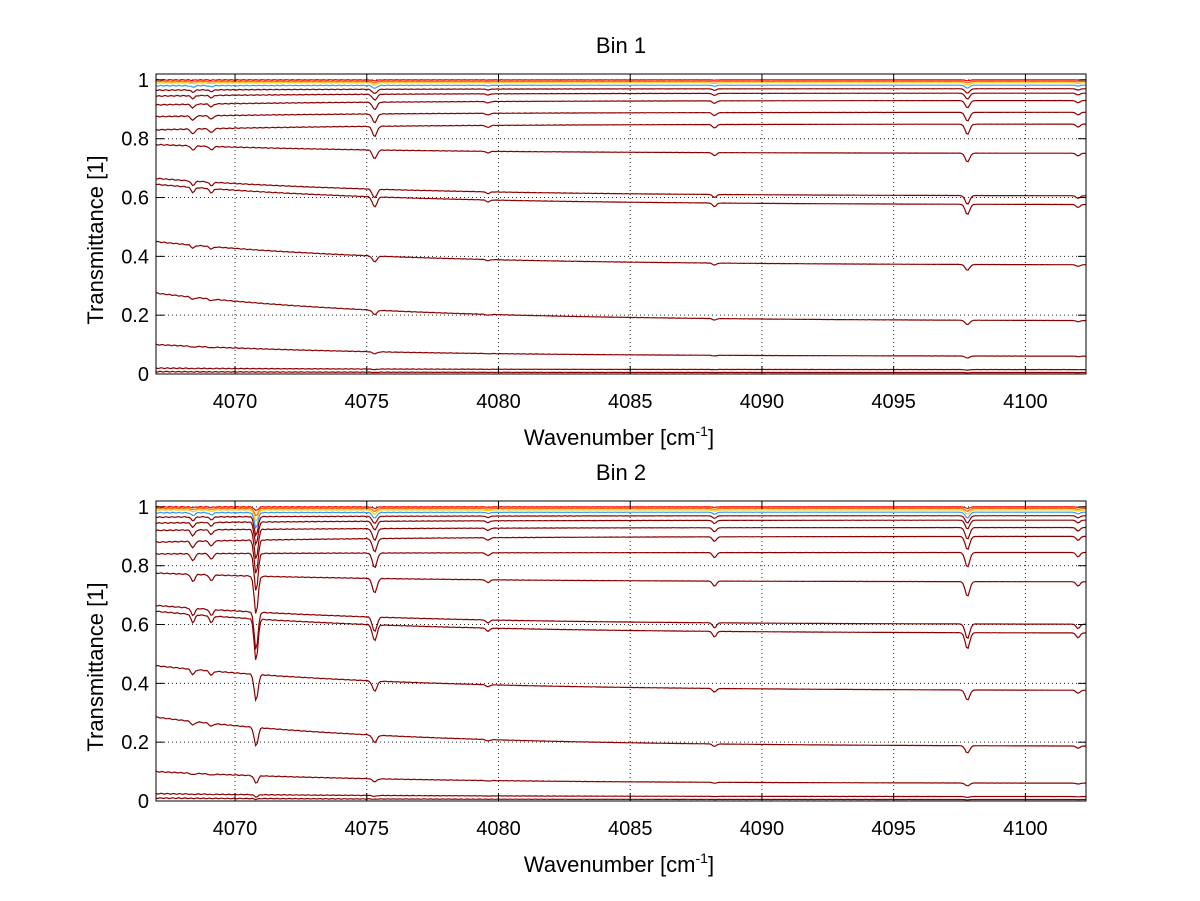 The image size is (1200, 901). I want to click on chart-title: Bin 1, so click(621, 45).